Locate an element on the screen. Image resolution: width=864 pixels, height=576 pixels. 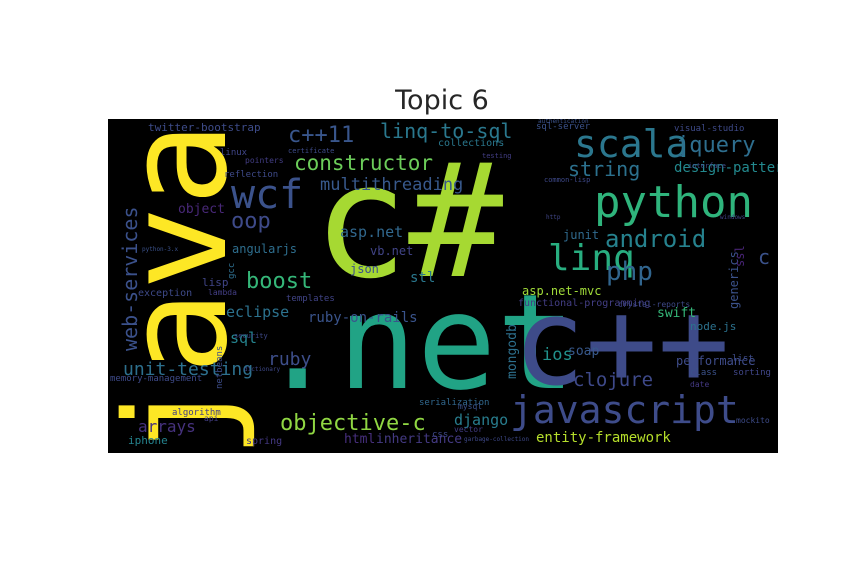
word: twitter-bootstrap is located at coordinates (204, 127).